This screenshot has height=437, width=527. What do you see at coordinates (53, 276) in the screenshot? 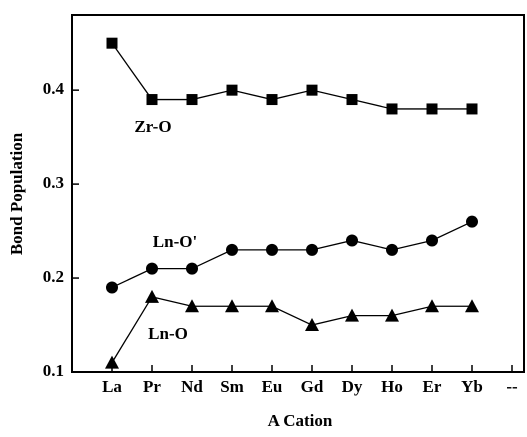
I see `y-tick-label: 0.2` at bounding box center [53, 276].